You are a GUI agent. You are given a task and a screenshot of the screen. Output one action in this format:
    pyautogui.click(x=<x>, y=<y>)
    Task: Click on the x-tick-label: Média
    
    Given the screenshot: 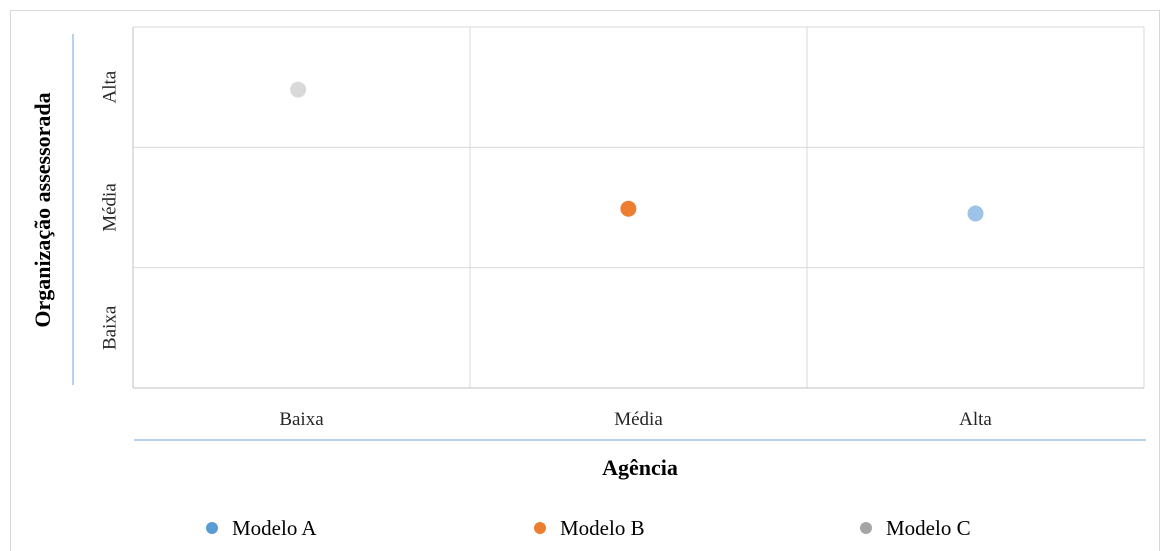 What is the action you would take?
    pyautogui.click(x=638, y=419)
    